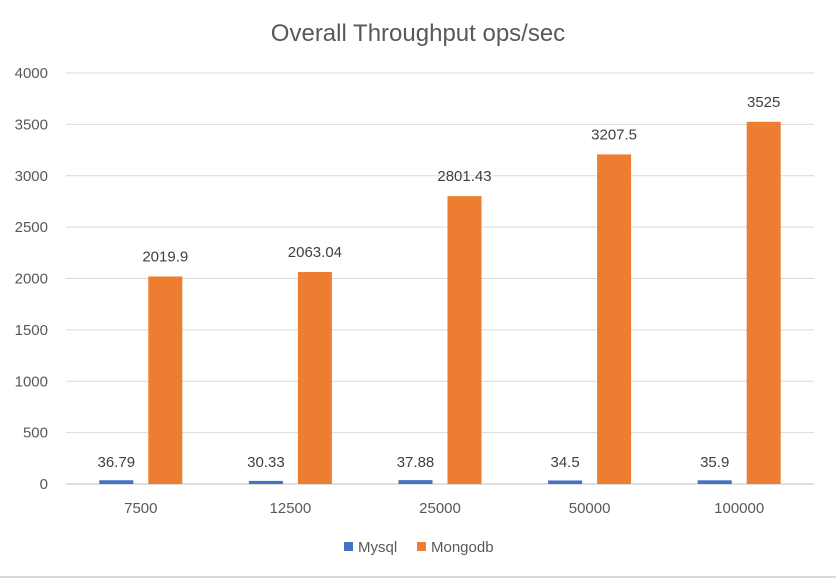 The width and height of the screenshot is (836, 584). Describe the element at coordinates (44, 484) in the screenshot. I see `y-tick-label: 0` at that location.